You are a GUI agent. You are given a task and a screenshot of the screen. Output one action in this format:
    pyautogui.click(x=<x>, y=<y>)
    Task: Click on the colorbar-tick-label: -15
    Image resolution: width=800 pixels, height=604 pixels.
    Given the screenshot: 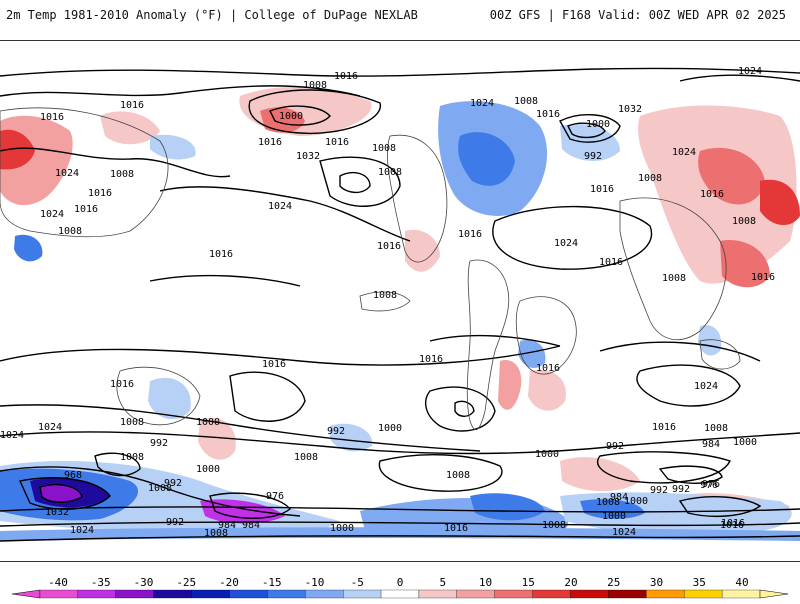 What is the action you would take?
    pyautogui.click(x=271, y=582)
    